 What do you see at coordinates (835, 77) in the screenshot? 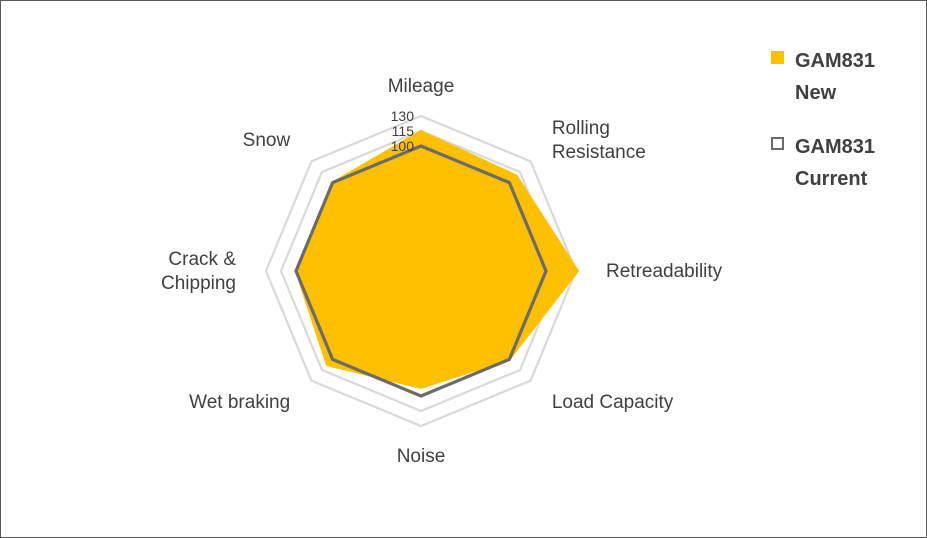
I see `legend-label-new: GAM831 New` at bounding box center [835, 77].